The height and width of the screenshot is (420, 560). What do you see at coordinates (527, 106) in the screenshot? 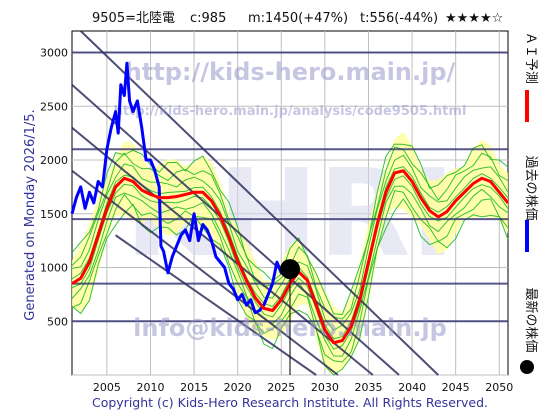
I see `legend-ai-swatch` at bounding box center [527, 106].